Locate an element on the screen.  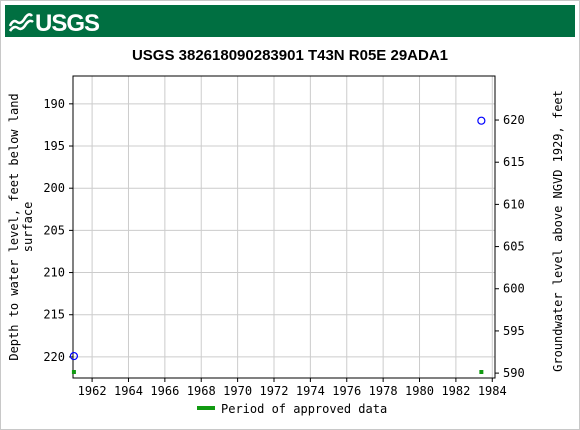
x-tick-label: 1964 is located at coordinates (128, 391).